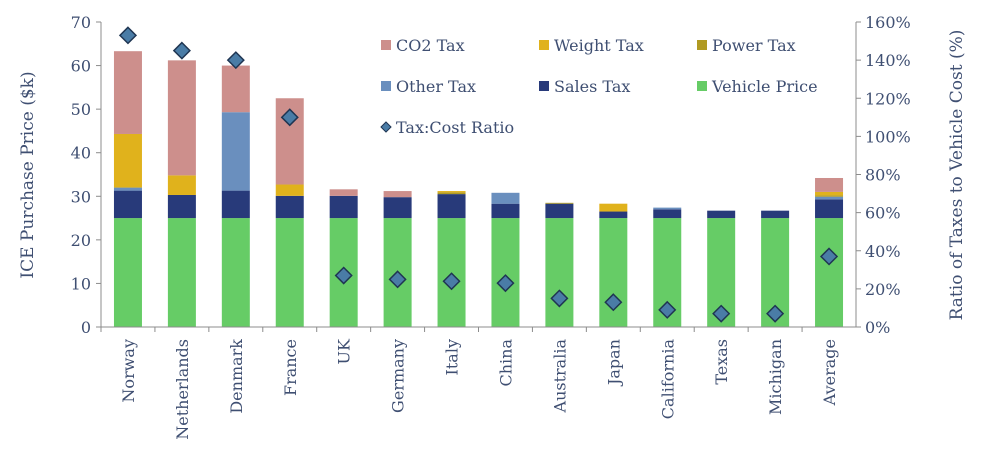 The width and height of the screenshot is (982, 456). I want to click on bar-australia-sales-tax, so click(559, 211).